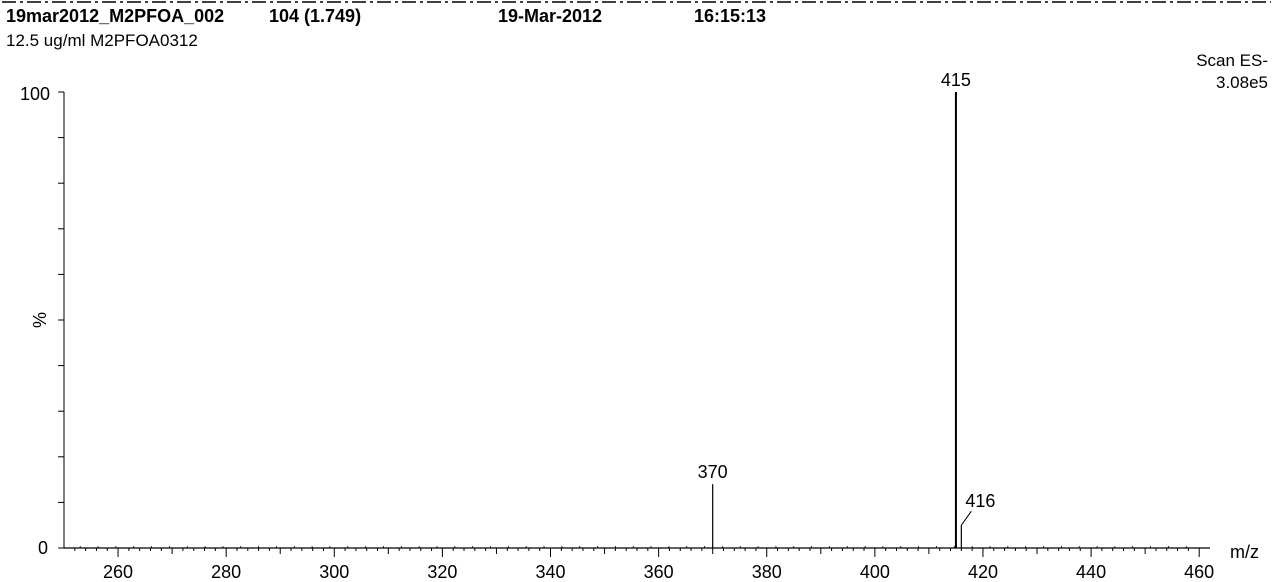  I want to click on acquisition-date: 19-Mar-2012, so click(550, 16).